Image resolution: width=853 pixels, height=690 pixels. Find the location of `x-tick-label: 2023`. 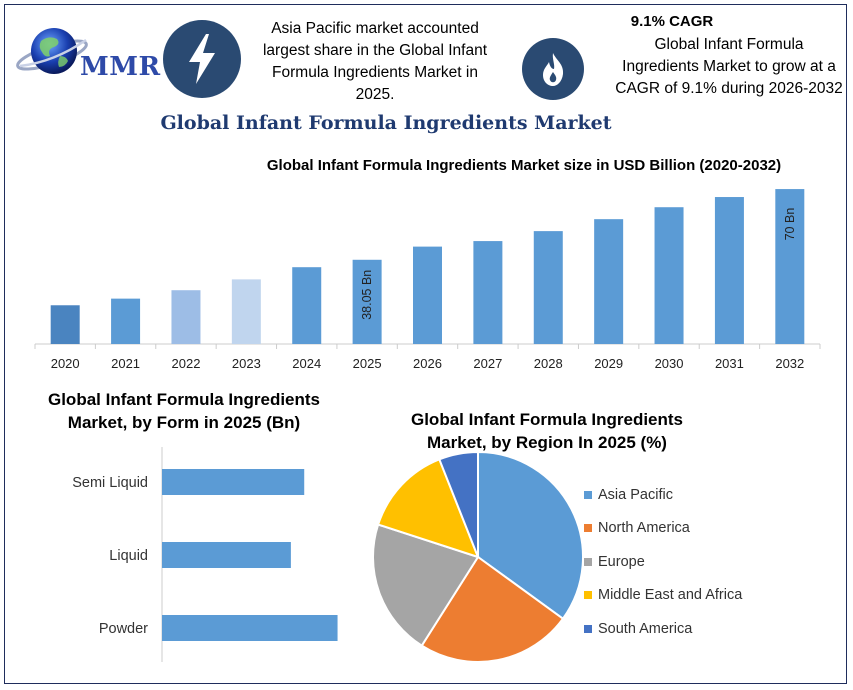

x-tick-label: 2023 is located at coordinates (246, 363).